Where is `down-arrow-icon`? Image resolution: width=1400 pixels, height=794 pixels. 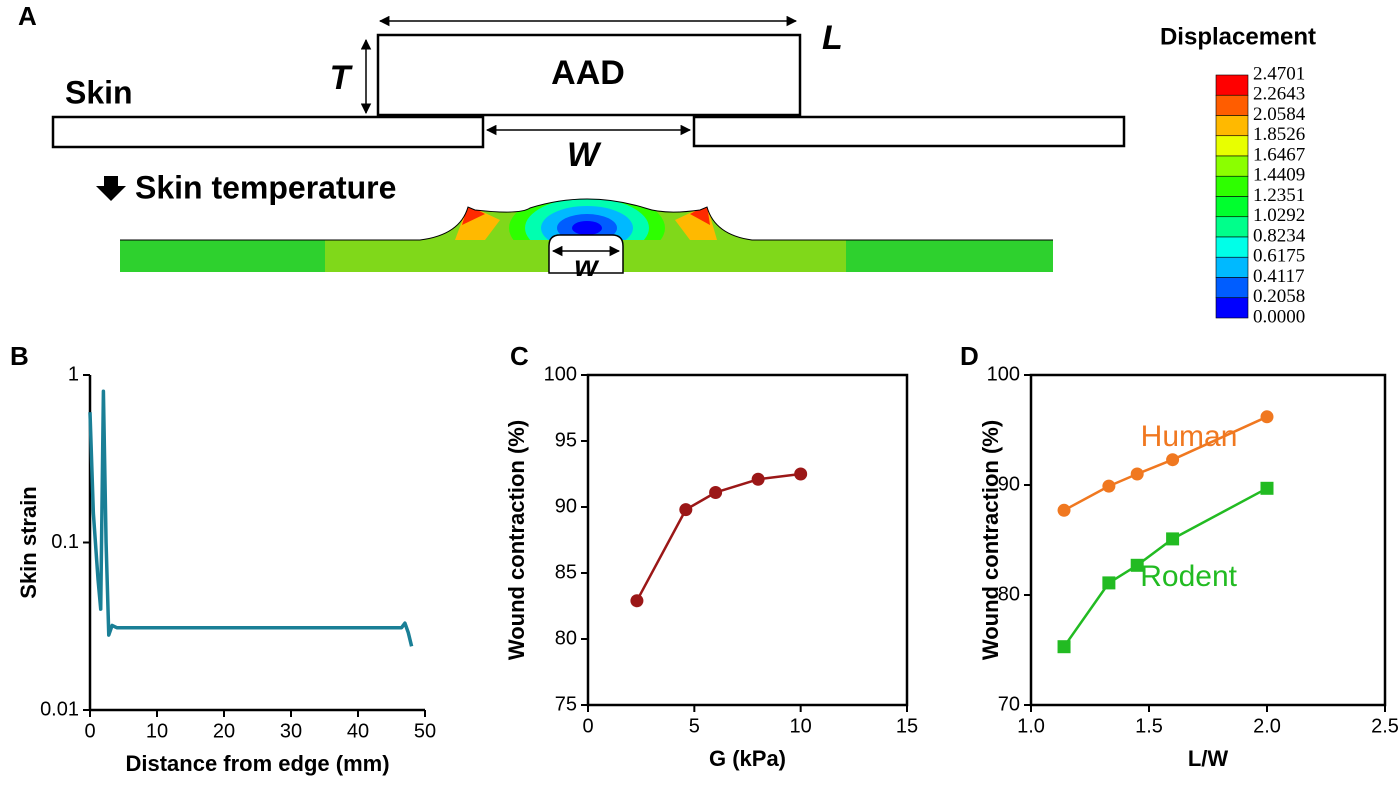
down-arrow-icon is located at coordinates (111, 188).